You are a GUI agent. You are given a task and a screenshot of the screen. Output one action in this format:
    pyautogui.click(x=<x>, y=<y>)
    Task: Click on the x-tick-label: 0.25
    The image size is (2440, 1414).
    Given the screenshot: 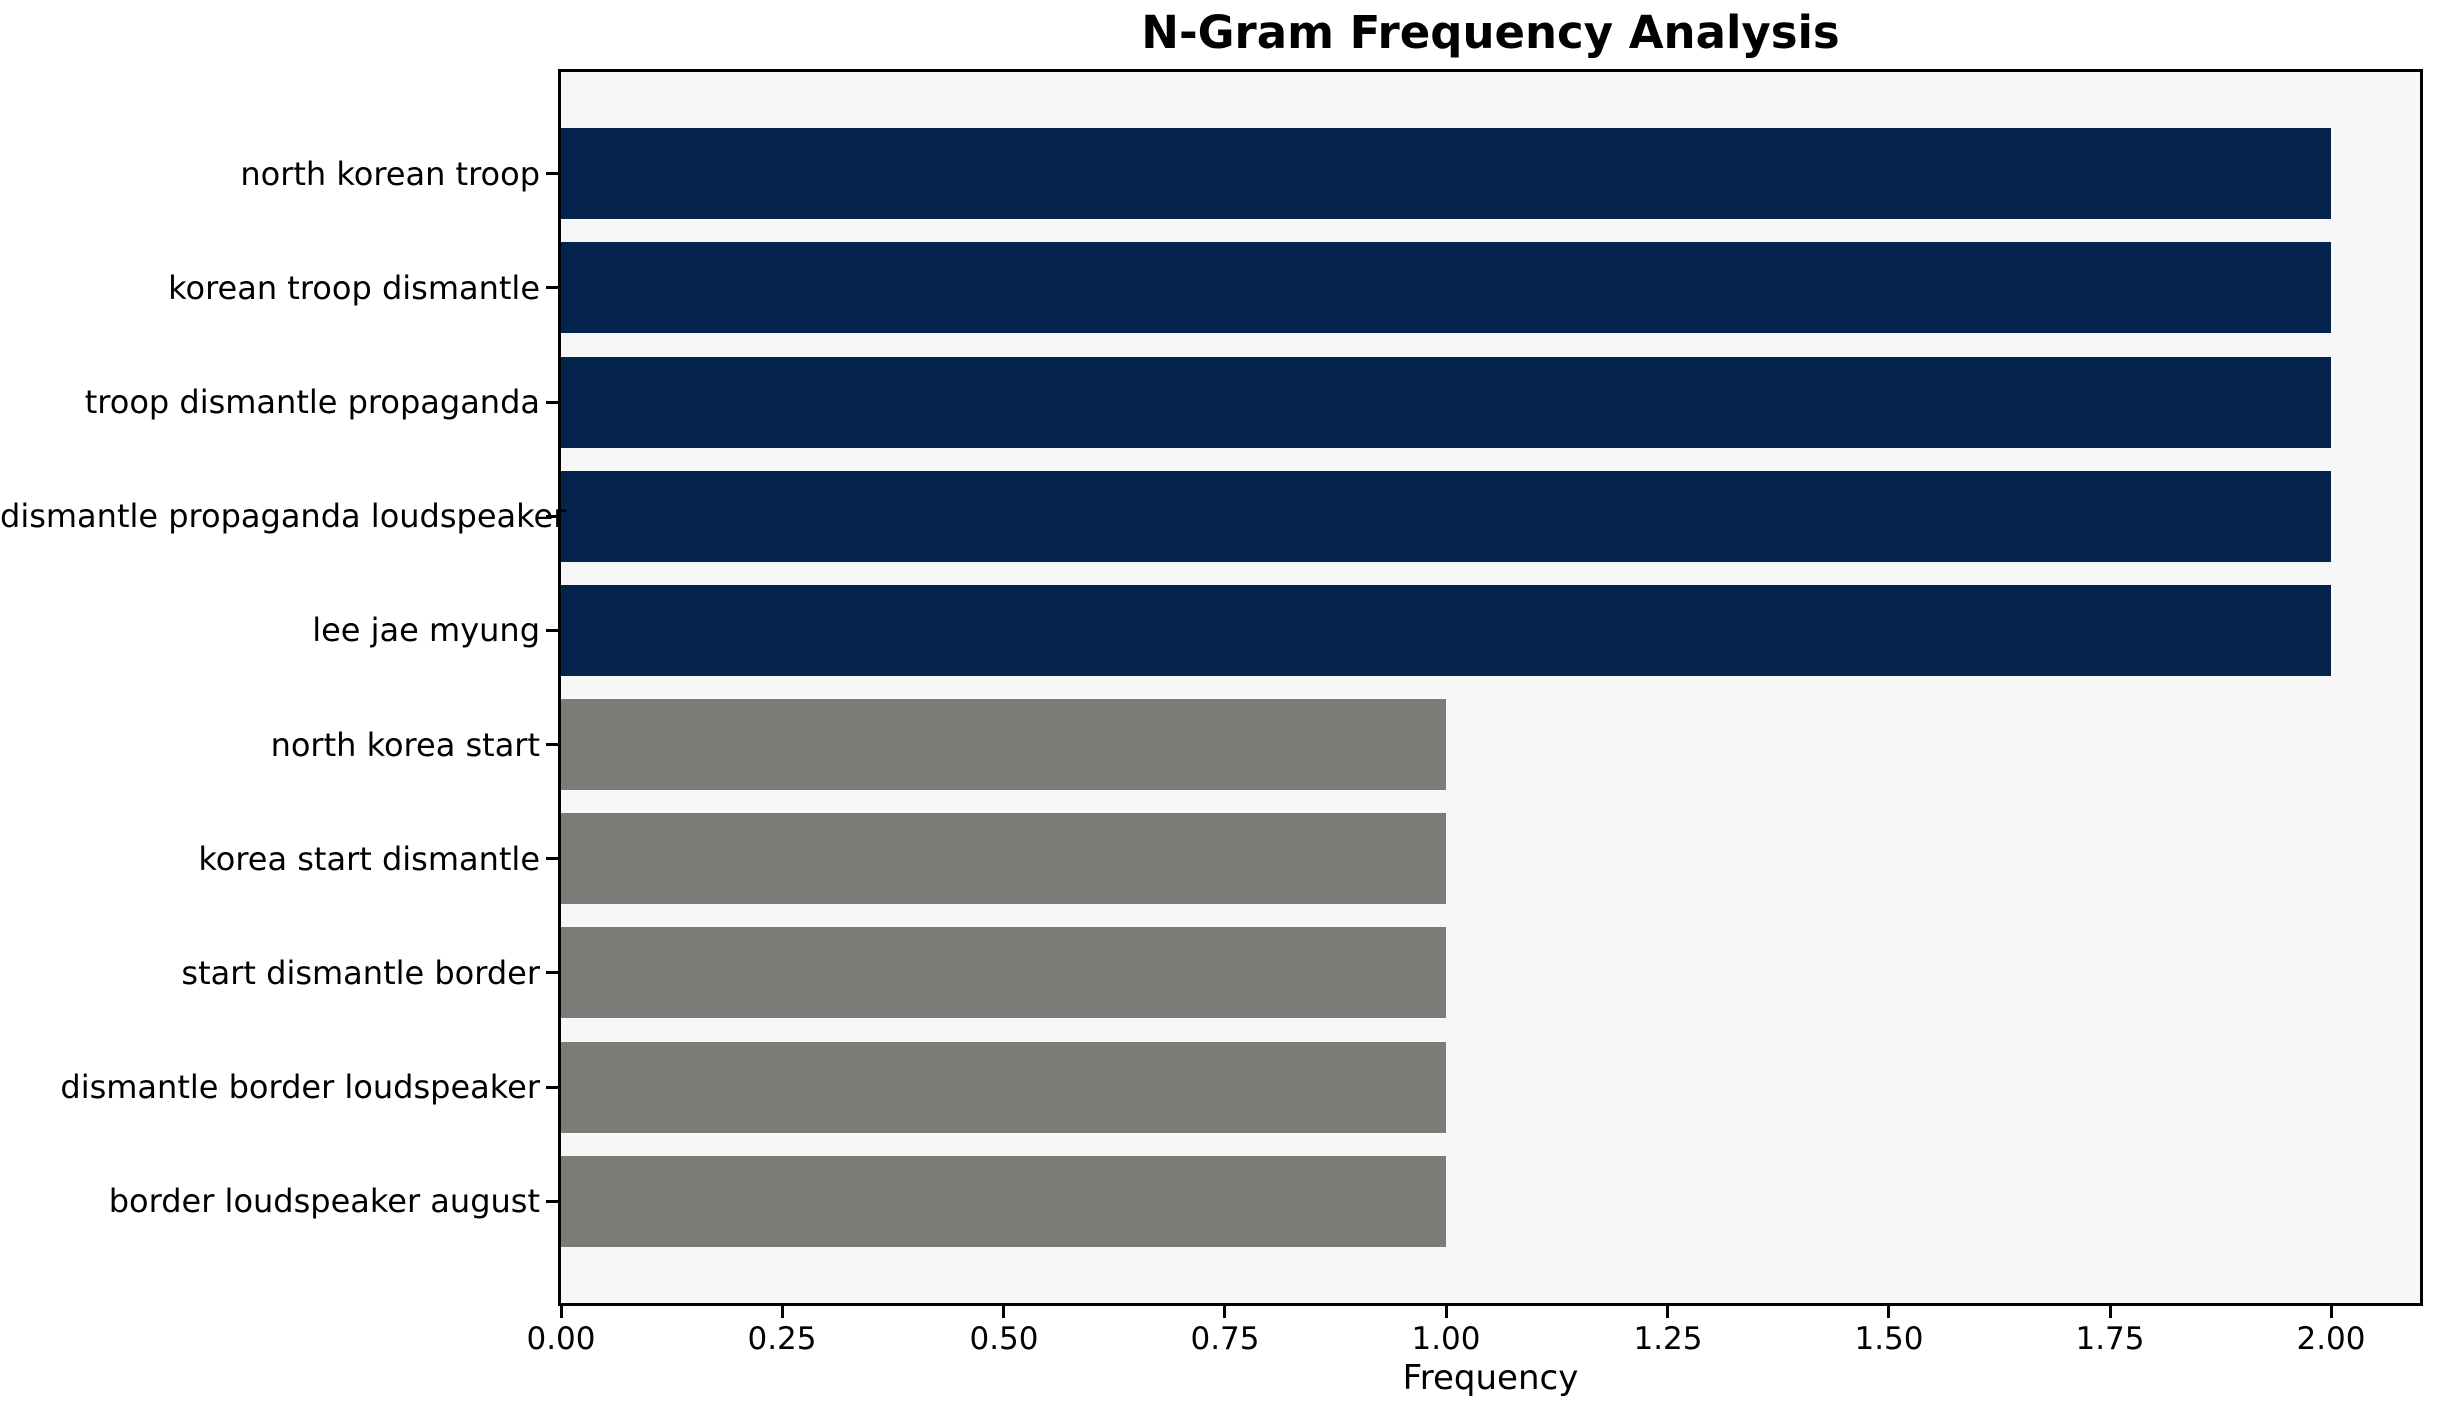 What is the action you would take?
    pyautogui.click(x=782, y=1339)
    